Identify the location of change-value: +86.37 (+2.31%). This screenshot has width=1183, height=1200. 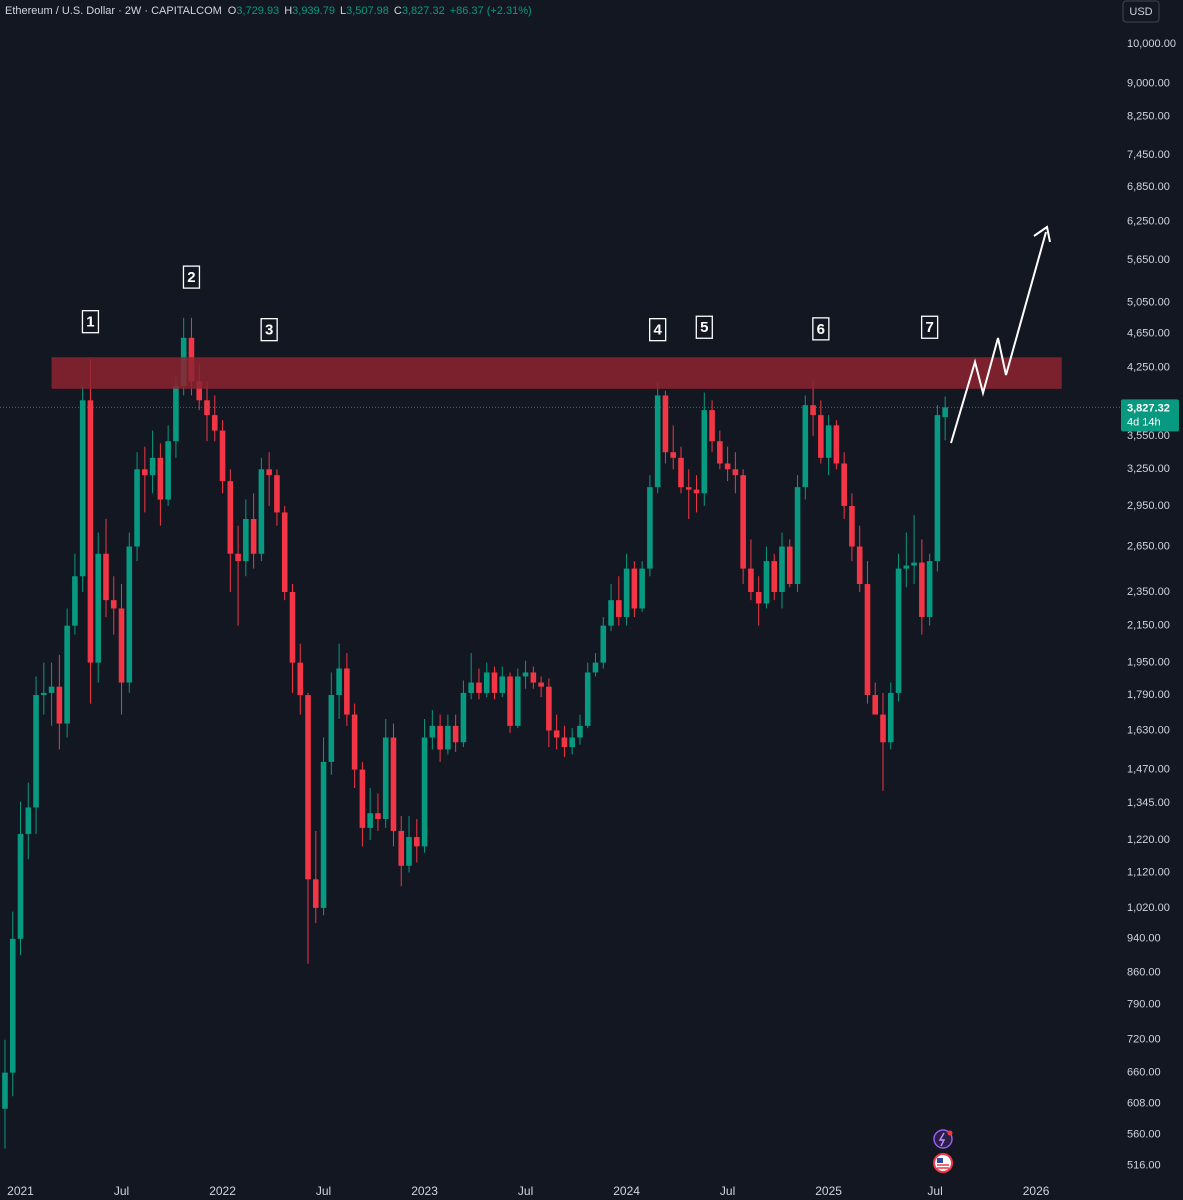
(491, 11).